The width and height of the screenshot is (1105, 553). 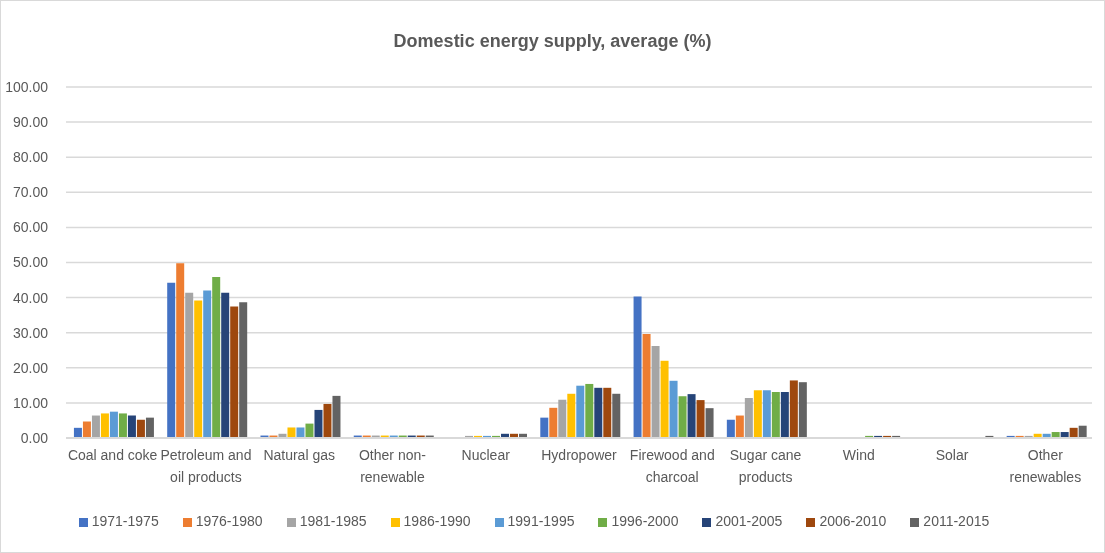 What do you see at coordinates (30, 332) in the screenshot?
I see `y-tick-label: 30.00` at bounding box center [30, 332].